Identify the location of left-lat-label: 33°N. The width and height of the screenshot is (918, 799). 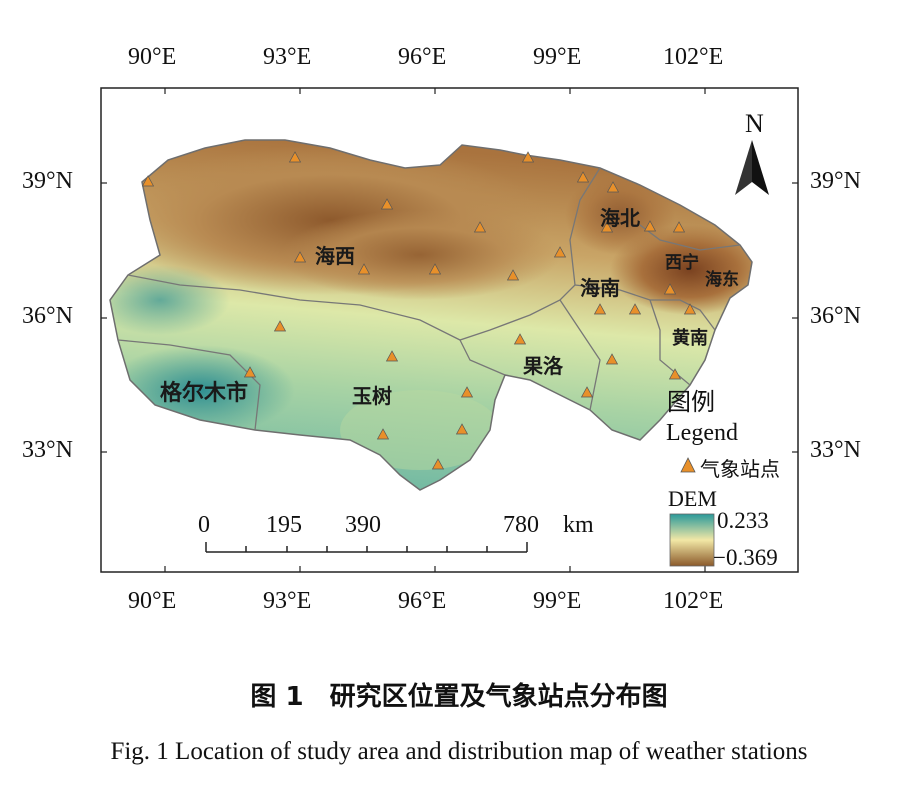
(47, 450).